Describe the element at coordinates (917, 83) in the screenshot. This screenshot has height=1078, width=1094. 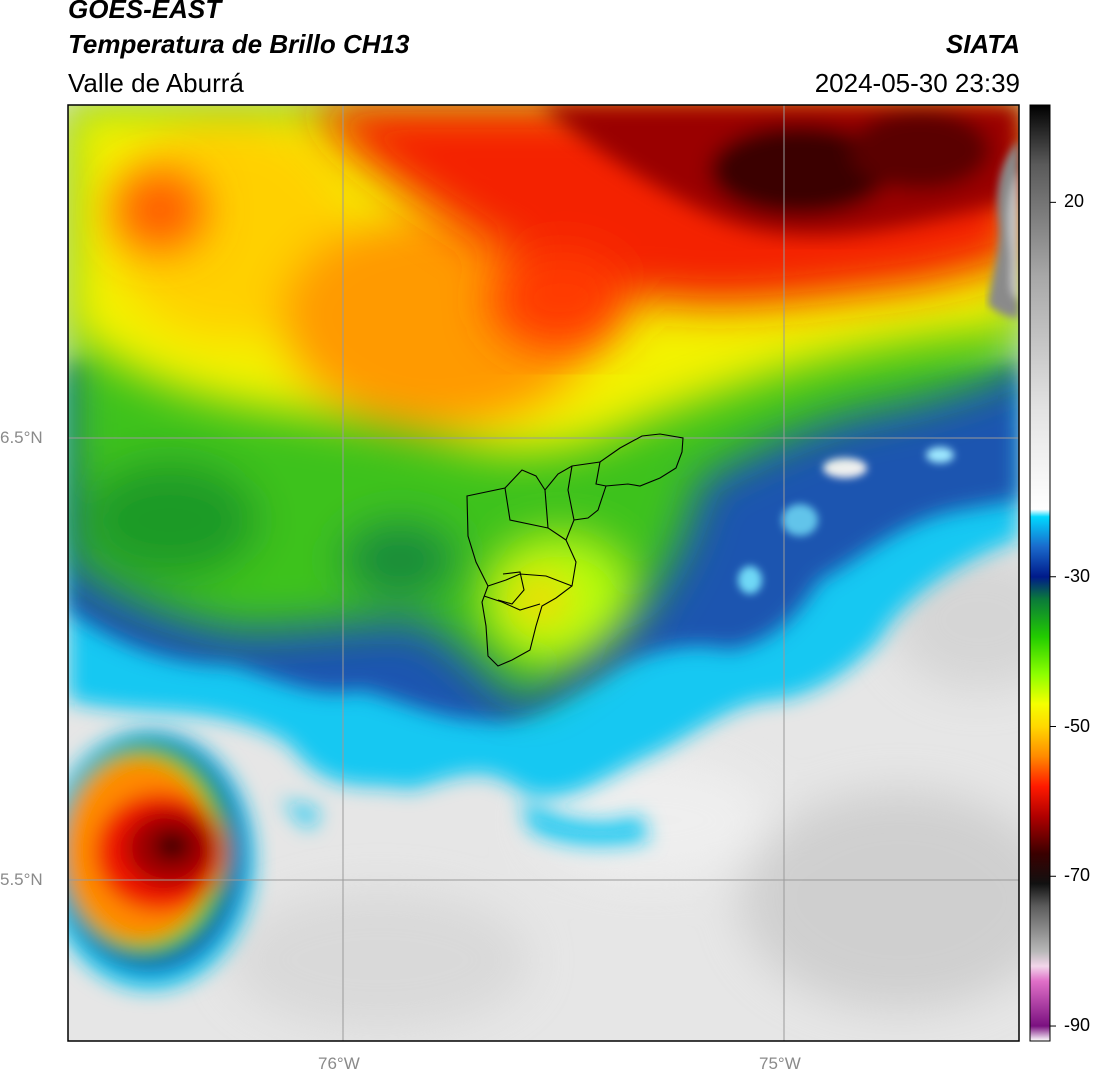
I see `timestamp-label: 2024-05-30 23:39` at that location.